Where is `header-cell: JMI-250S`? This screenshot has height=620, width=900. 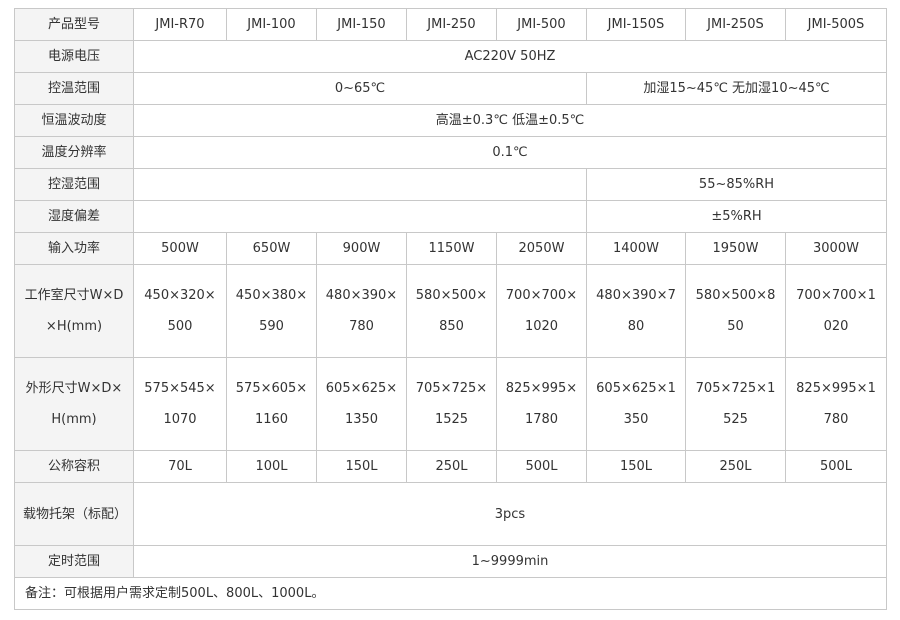
header-cell: JMI-250S is located at coordinates (735, 24).